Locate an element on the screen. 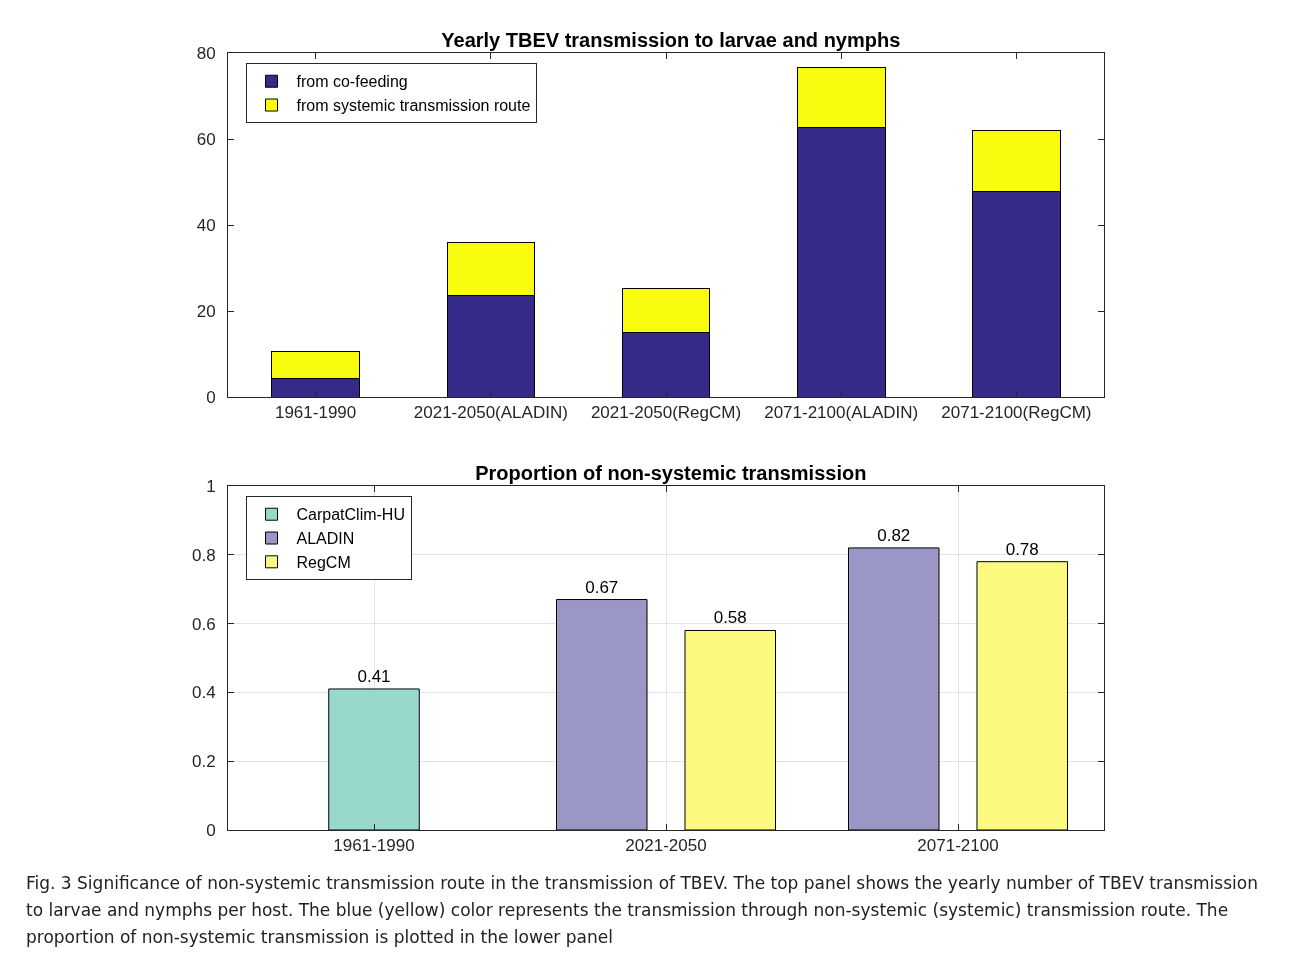 The height and width of the screenshot is (957, 1295). x-tick-label: 2071-2100(ALADIN) is located at coordinates (841, 413).